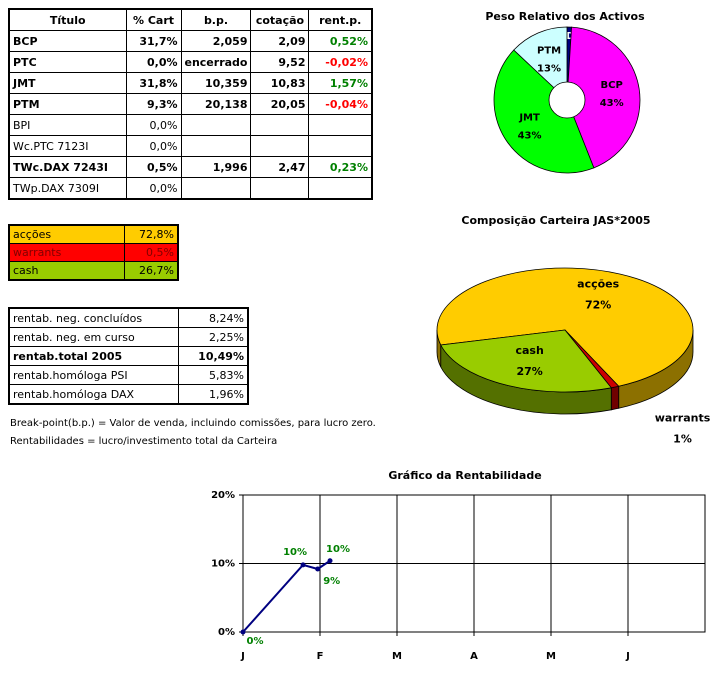 The height and width of the screenshot is (677, 720). I want to click on table-cell: 5,83%, so click(213, 375).